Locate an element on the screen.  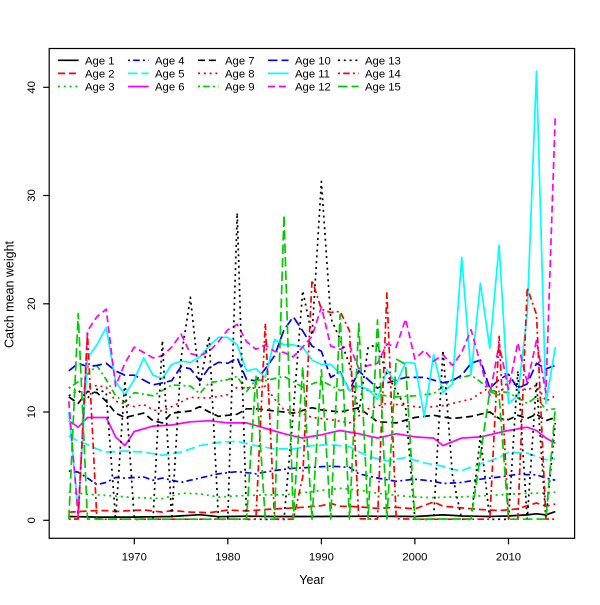
svg-text: 1990 is located at coordinates (321, 558).